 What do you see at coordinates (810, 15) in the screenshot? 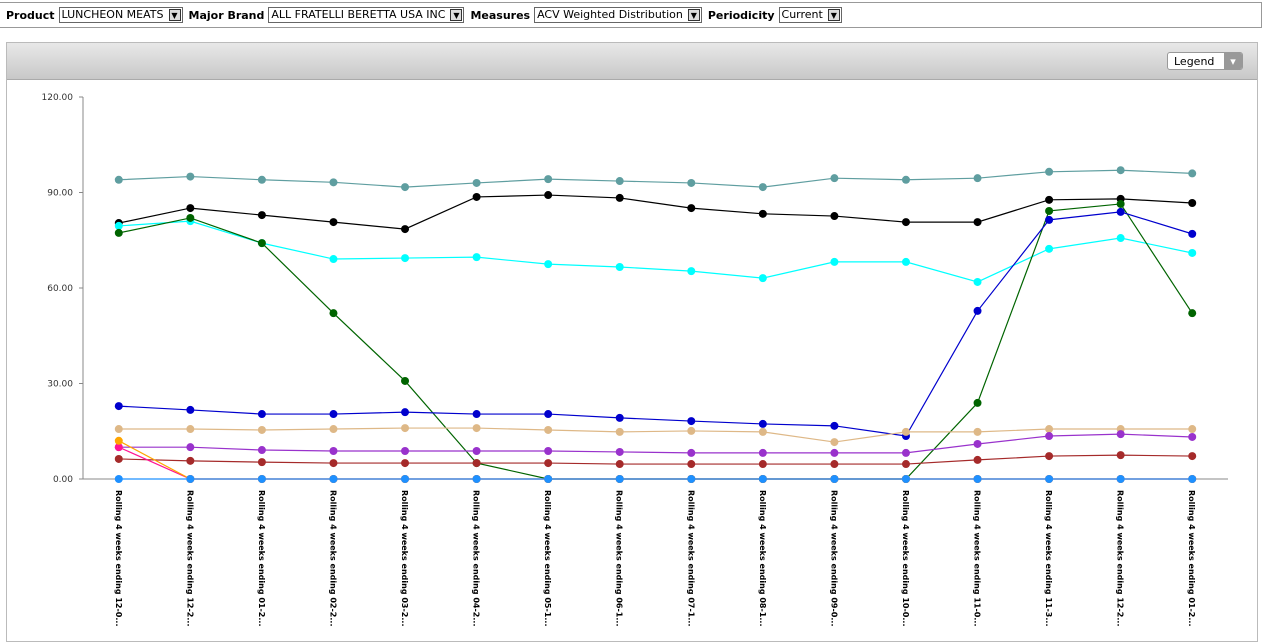
I see `filter-select: Current` at bounding box center [810, 15].